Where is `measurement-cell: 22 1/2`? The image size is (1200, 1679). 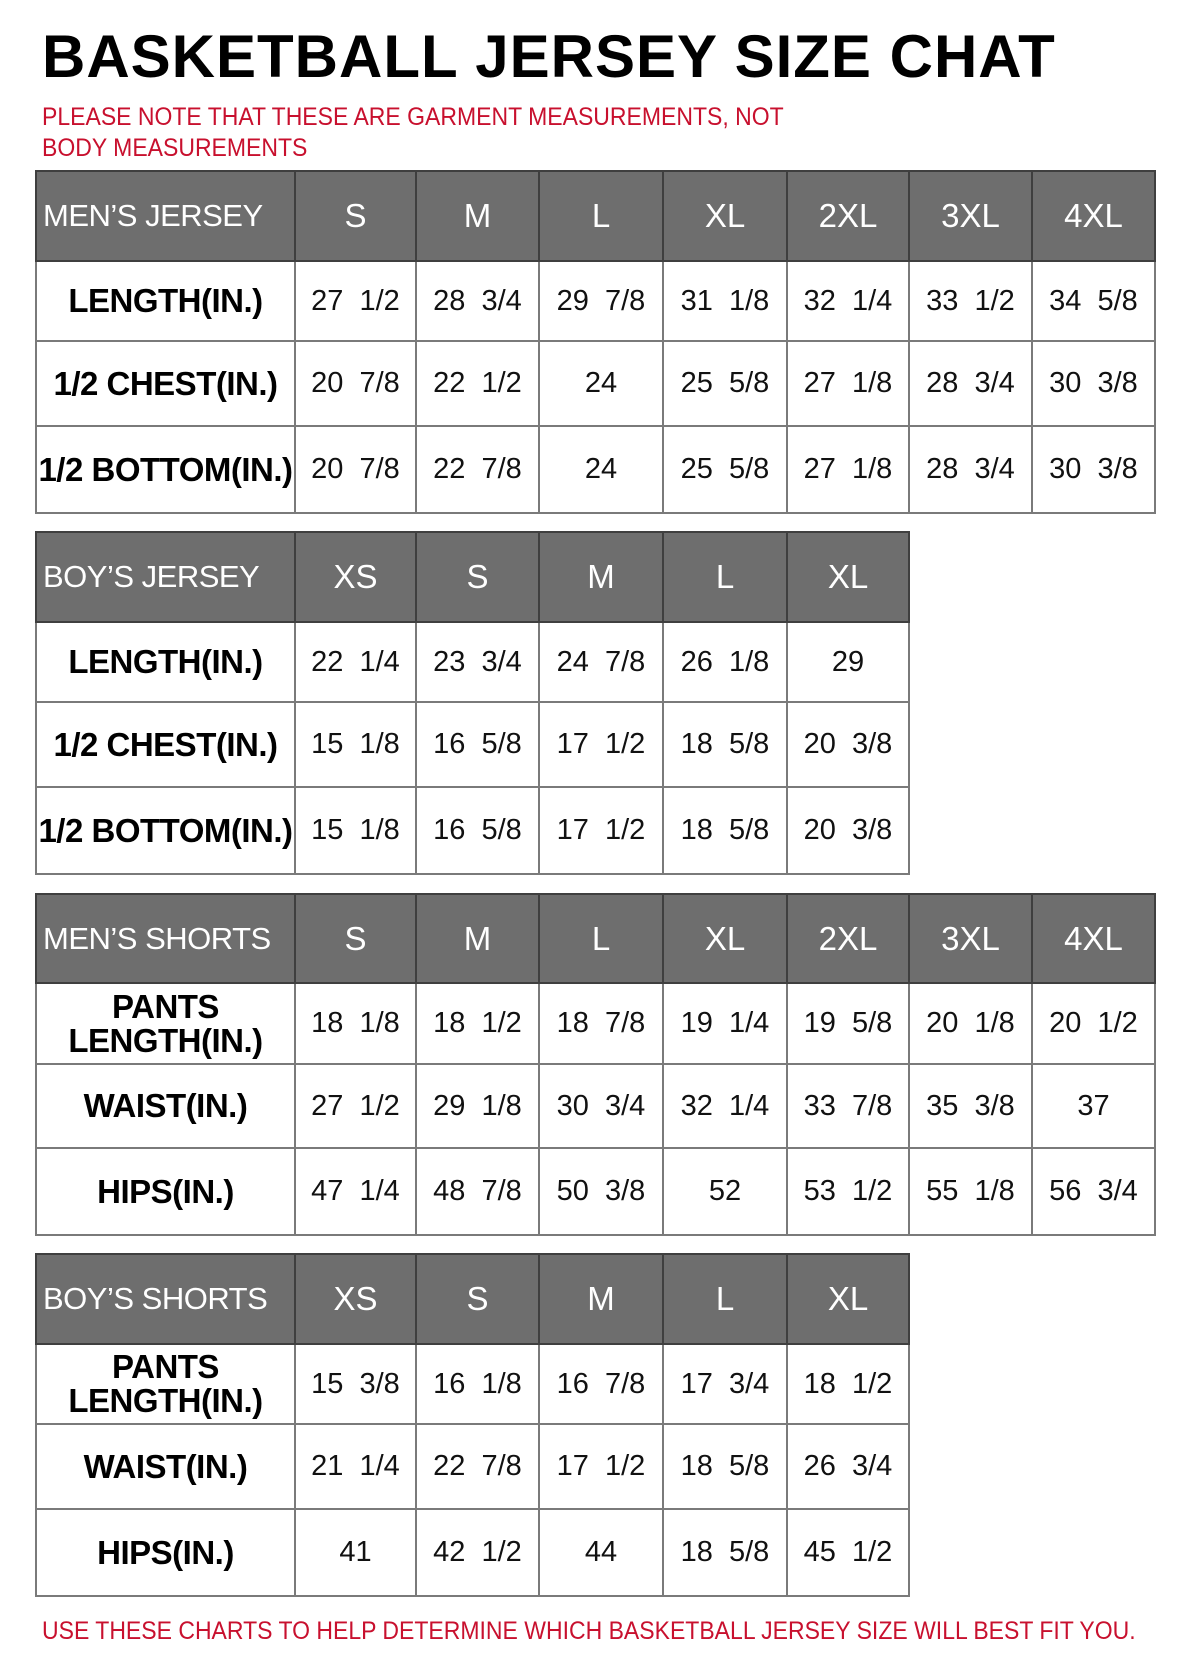 measurement-cell: 22 1/2 is located at coordinates (477, 383).